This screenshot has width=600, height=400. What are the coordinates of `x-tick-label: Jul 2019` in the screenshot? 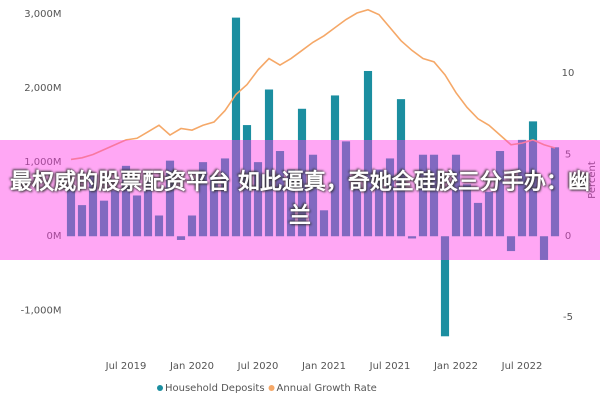 It's located at (126, 366).